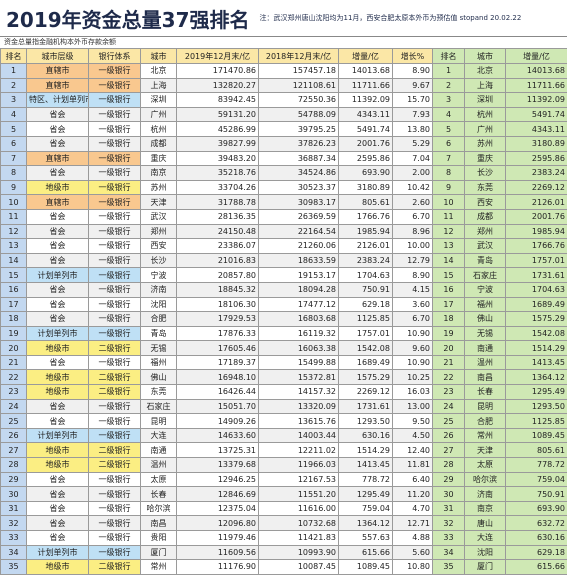 Image resolution: width=567 pixels, height=582 pixels. Describe the element at coordinates (13, 421) in the screenshot. I see `table-cell: 25` at that location.